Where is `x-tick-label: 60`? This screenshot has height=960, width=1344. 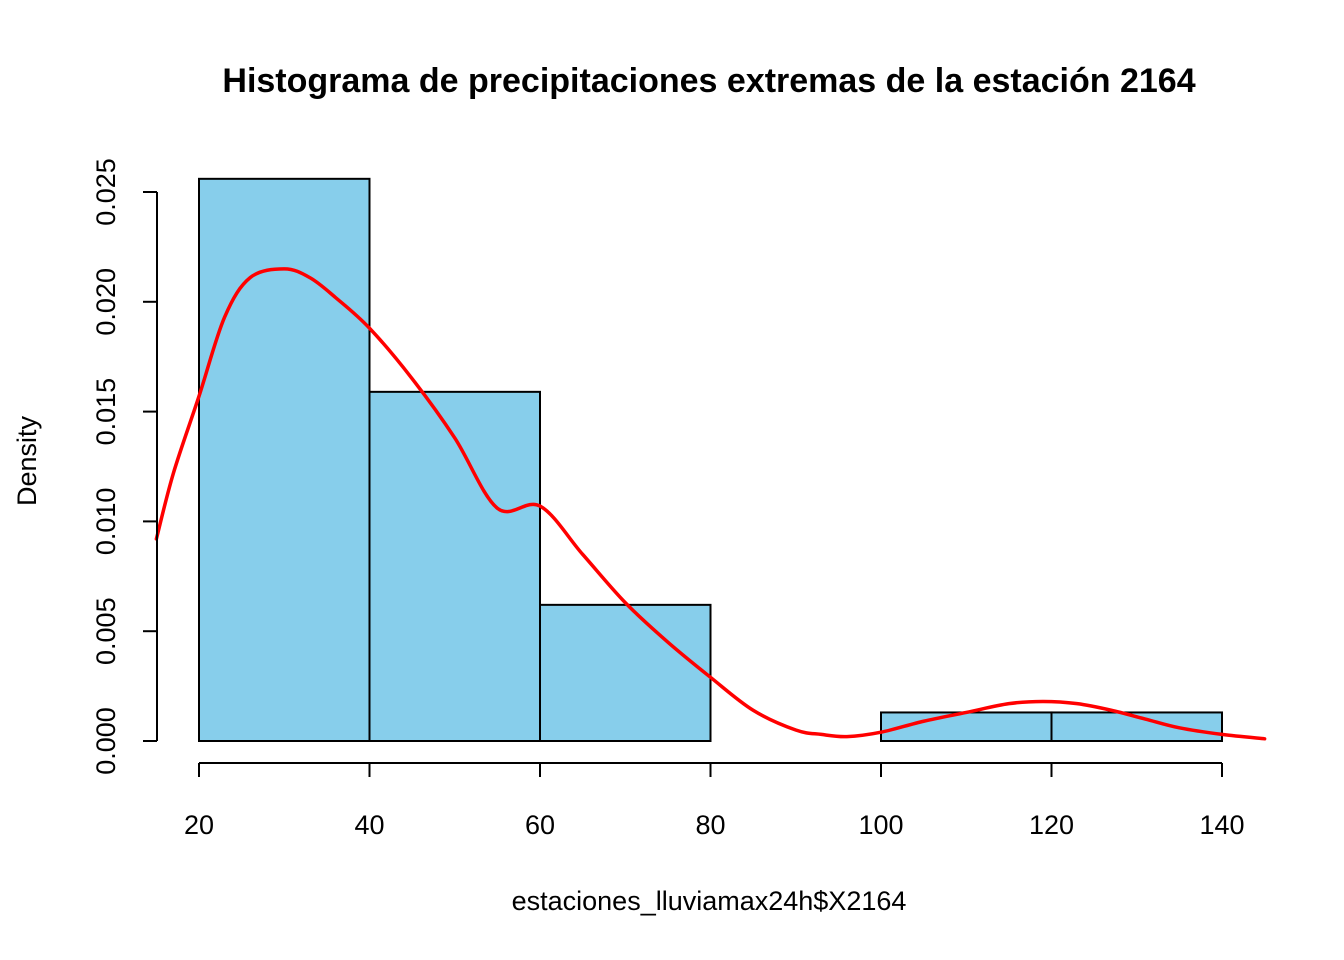 x-tick-label: 60 is located at coordinates (540, 825).